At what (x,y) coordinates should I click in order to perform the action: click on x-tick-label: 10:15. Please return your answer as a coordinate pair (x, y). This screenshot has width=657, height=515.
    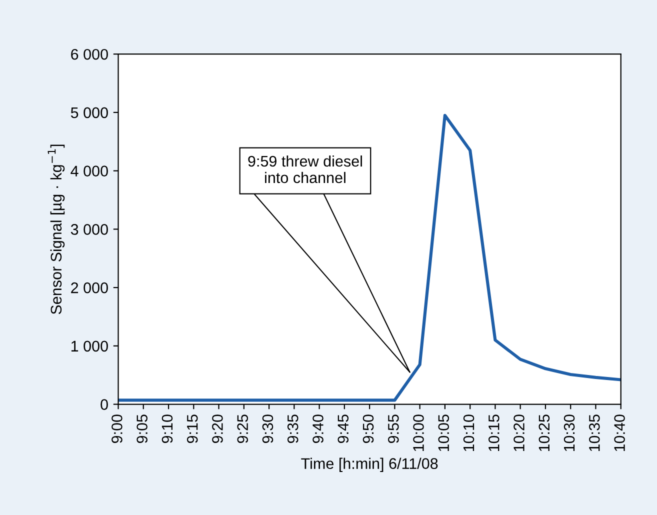
    Looking at the image, I should click on (494, 433).